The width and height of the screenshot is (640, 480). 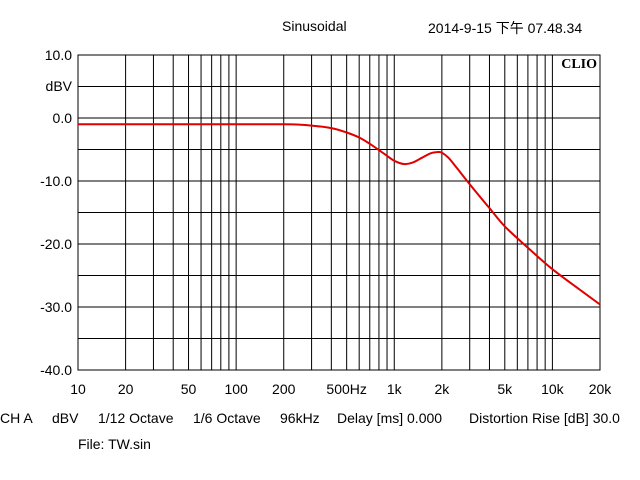 What do you see at coordinates (300, 418) in the screenshot?
I see `sample-rate-indicator: 96kHz` at bounding box center [300, 418].